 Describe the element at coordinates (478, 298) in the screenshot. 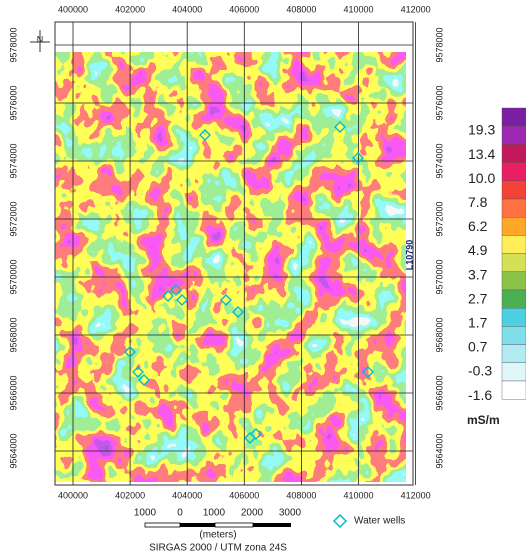

I see `colorbar-label: 2.7` at that location.